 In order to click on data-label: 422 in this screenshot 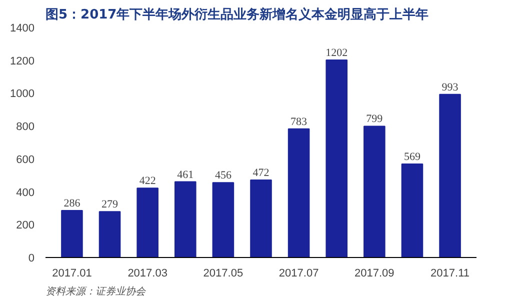, I will do `click(147, 181)`.